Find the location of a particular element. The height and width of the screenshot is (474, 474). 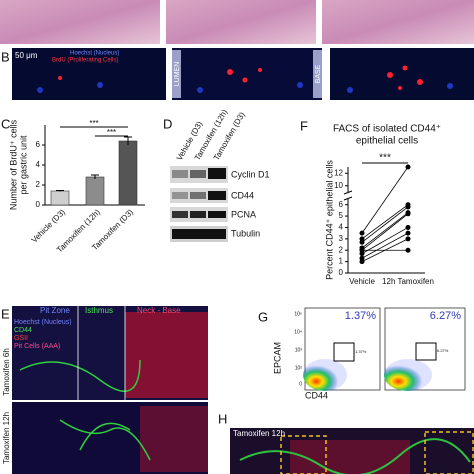

row-label: CD44 is located at coordinates (242, 195).